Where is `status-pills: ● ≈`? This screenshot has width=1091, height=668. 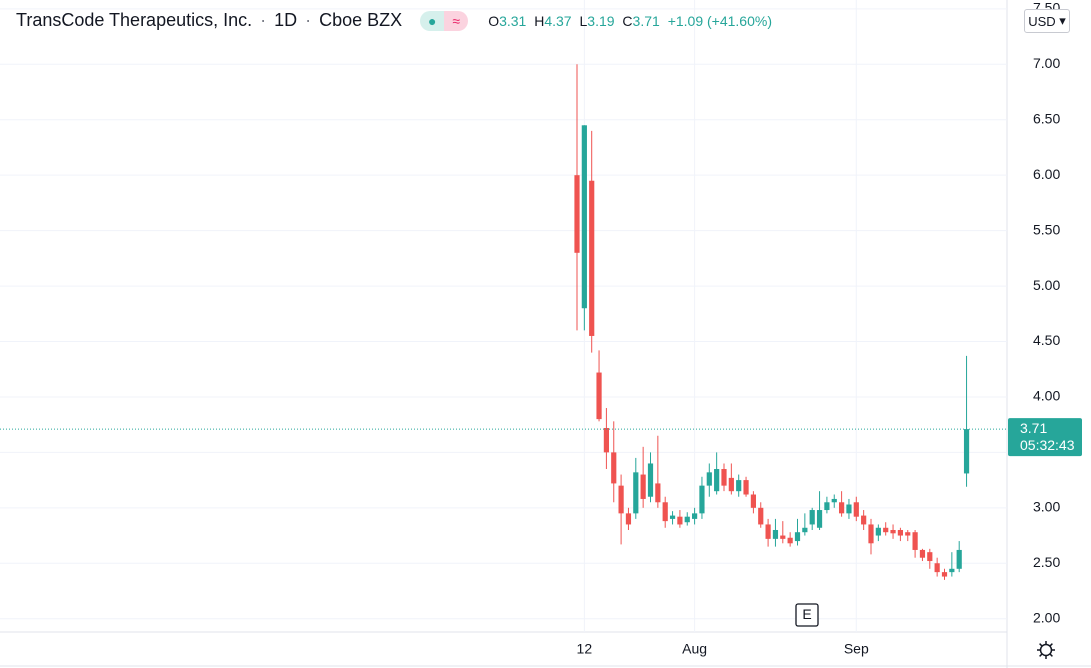
status-pills: ● ≈ is located at coordinates (444, 20).